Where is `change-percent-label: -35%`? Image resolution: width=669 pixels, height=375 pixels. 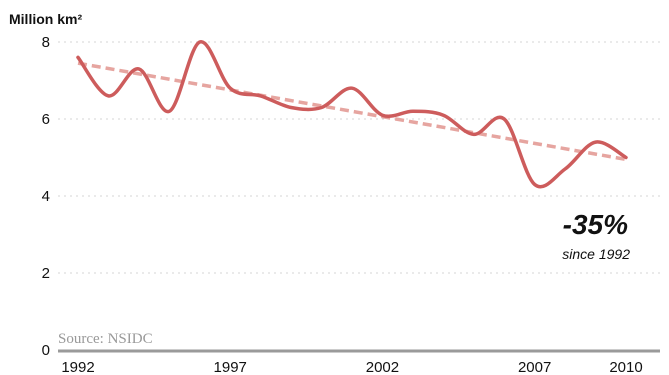 change-percent-label: -35% is located at coordinates (595, 224).